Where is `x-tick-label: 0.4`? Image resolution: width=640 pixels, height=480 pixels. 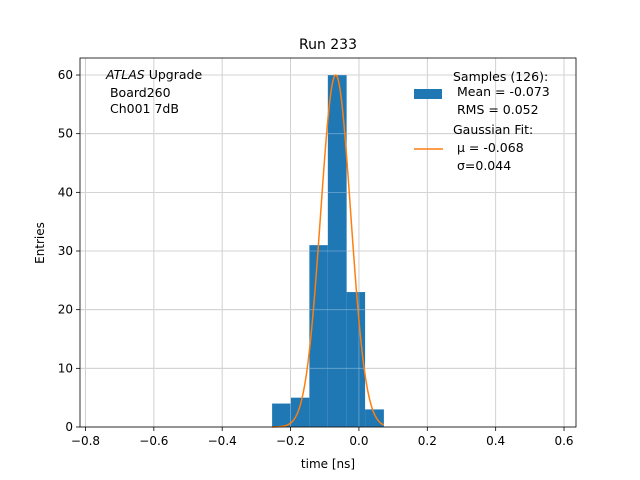 x-tick-label: 0.4 is located at coordinates (495, 441).